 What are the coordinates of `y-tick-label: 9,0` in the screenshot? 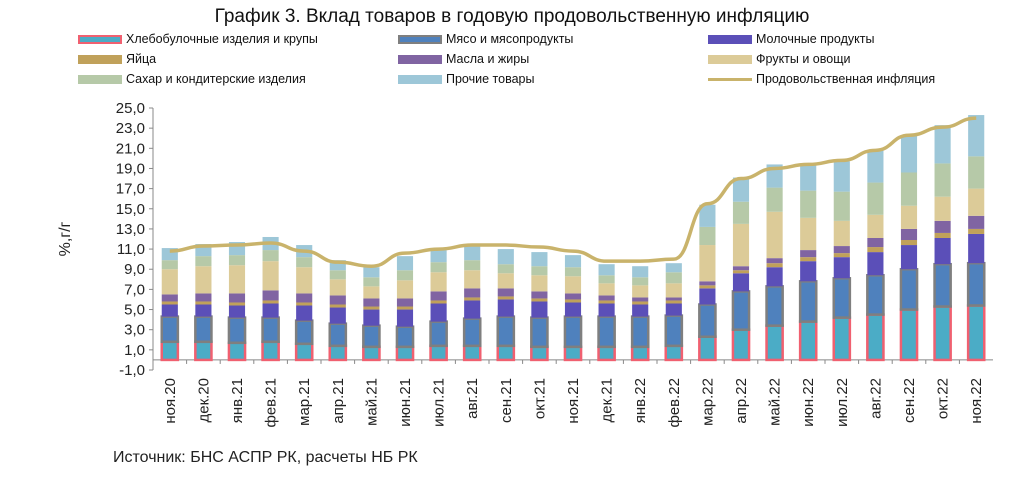 It's located at (134, 269).